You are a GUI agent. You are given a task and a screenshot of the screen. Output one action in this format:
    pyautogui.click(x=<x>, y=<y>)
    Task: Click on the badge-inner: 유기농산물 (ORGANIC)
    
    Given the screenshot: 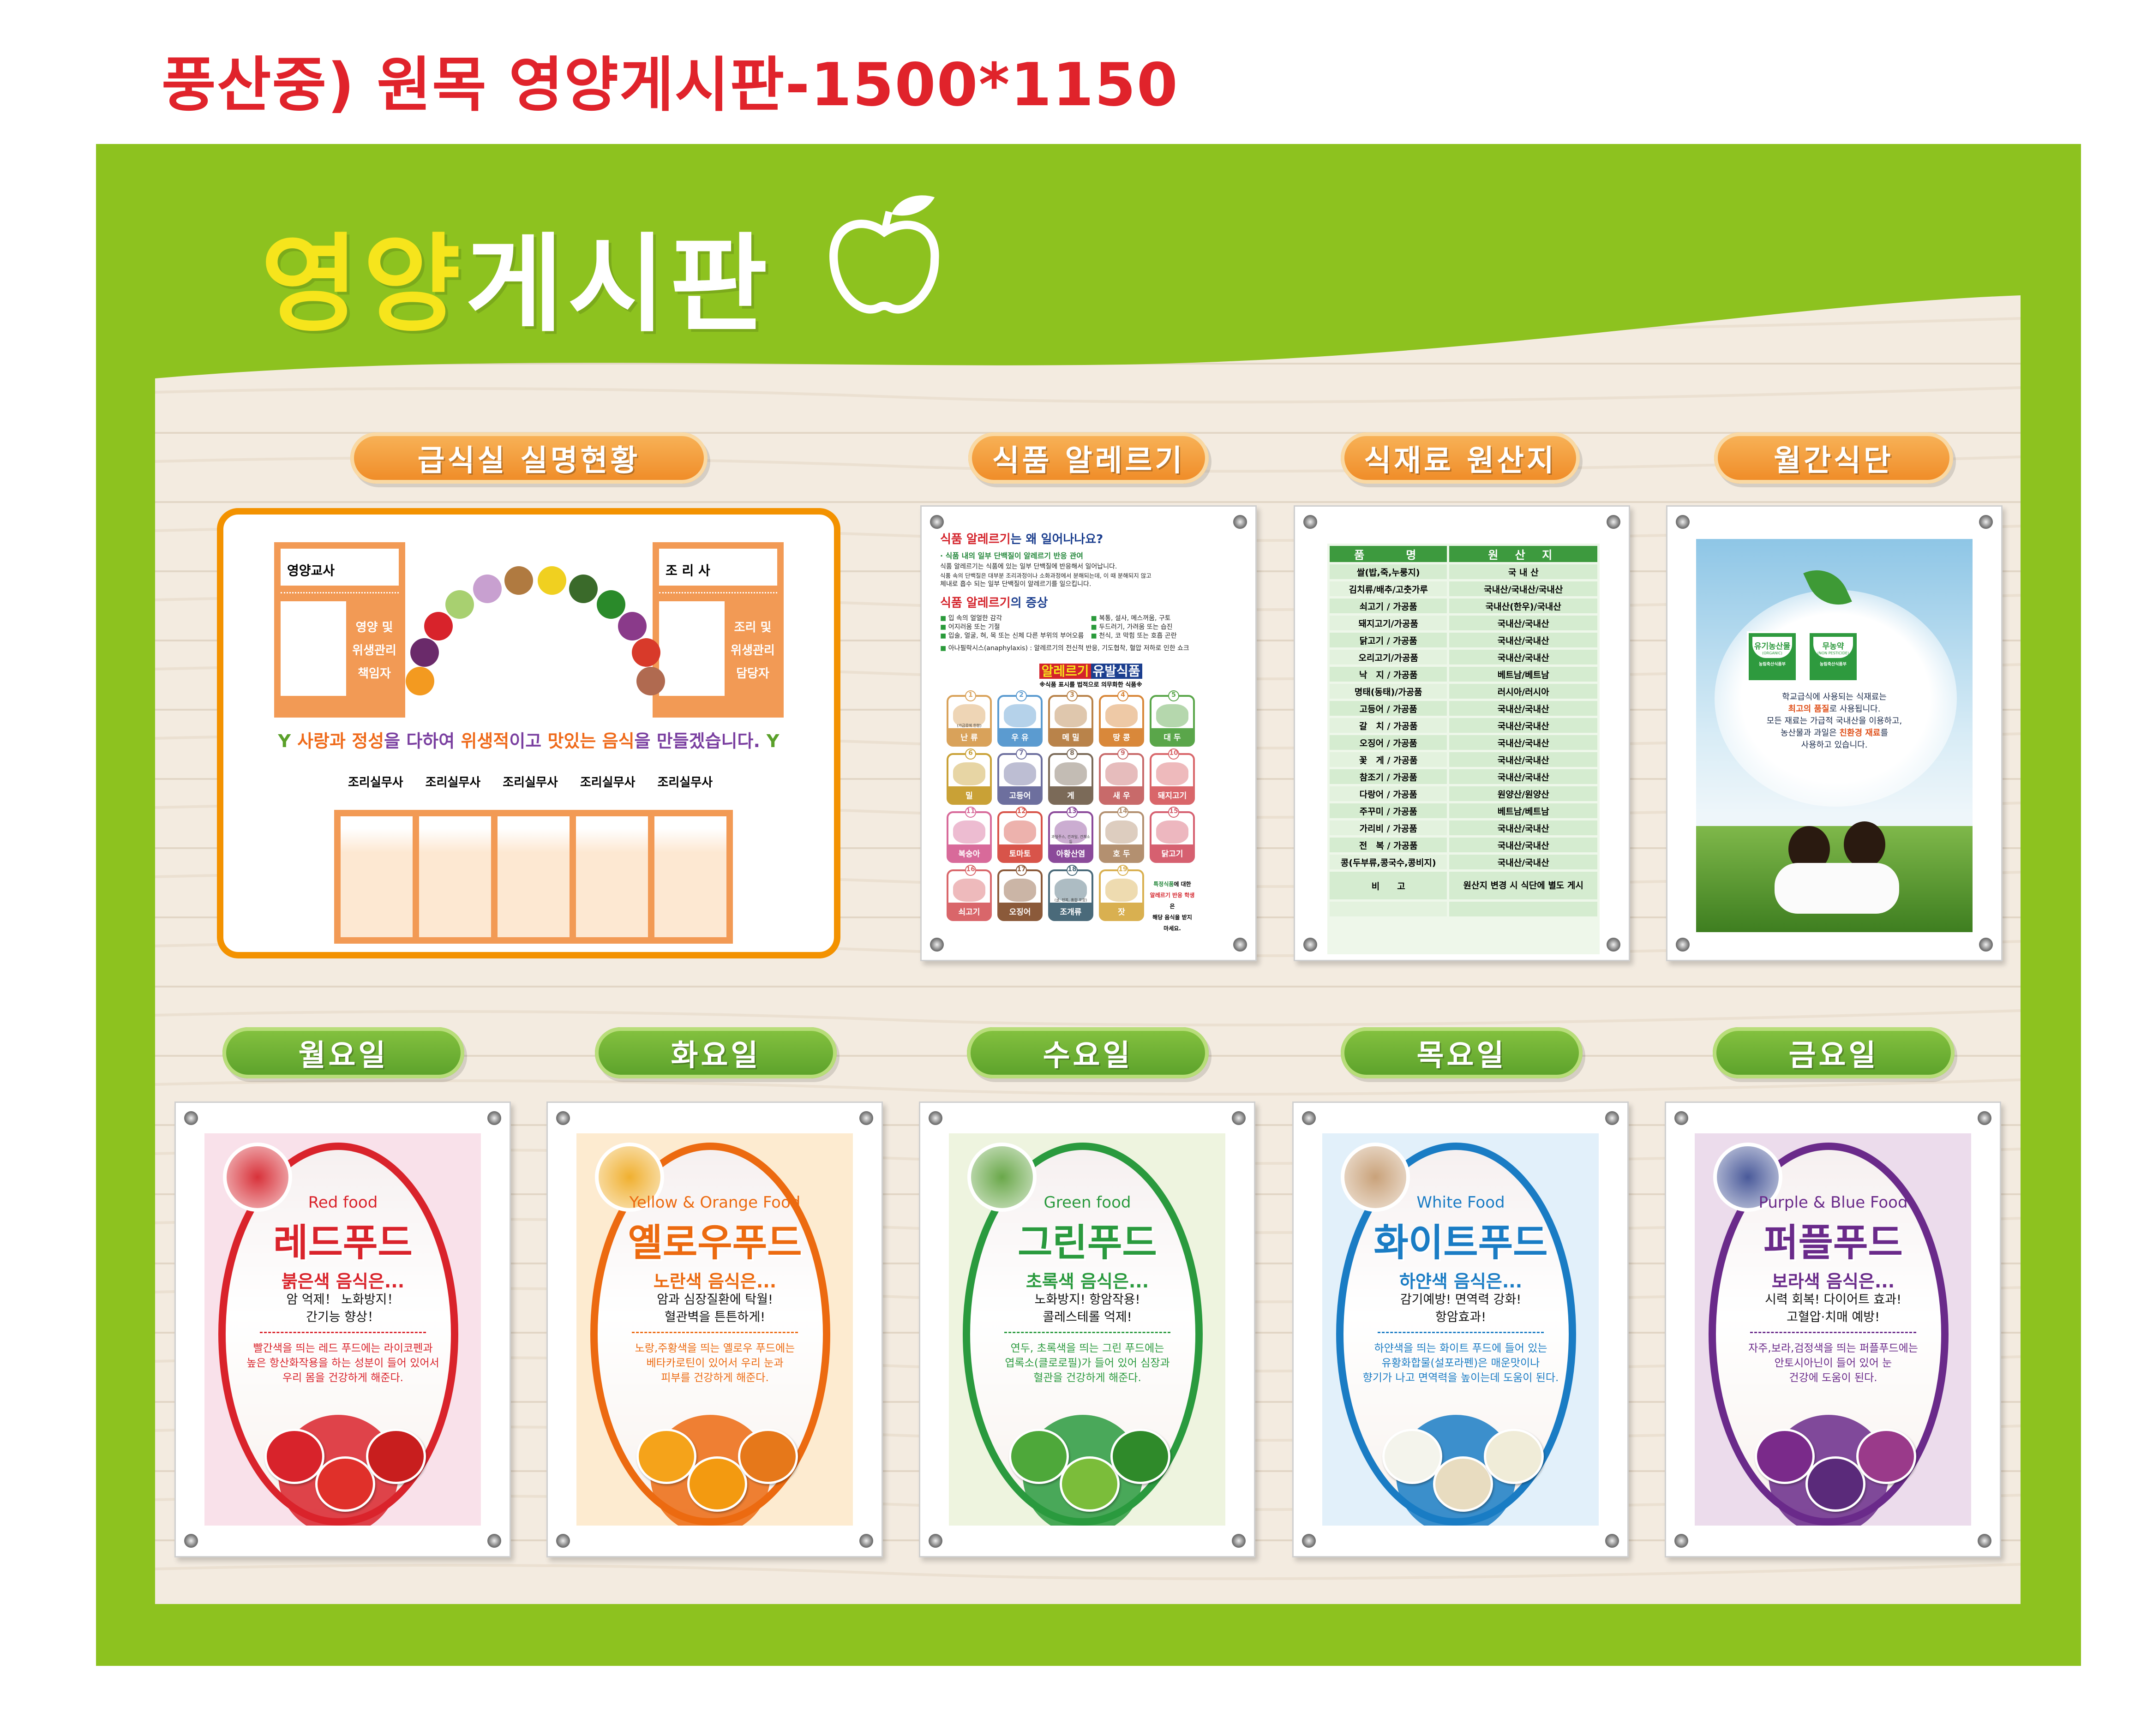 What is the action you would take?
    pyautogui.click(x=1772, y=648)
    